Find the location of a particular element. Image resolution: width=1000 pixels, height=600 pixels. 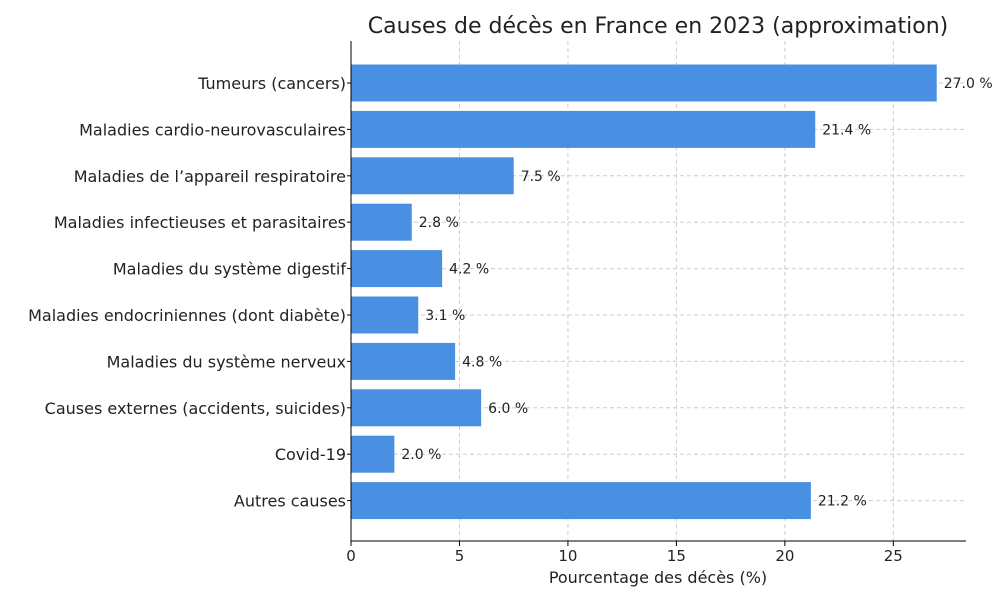

value-label: 3.1 % is located at coordinates (445, 316).